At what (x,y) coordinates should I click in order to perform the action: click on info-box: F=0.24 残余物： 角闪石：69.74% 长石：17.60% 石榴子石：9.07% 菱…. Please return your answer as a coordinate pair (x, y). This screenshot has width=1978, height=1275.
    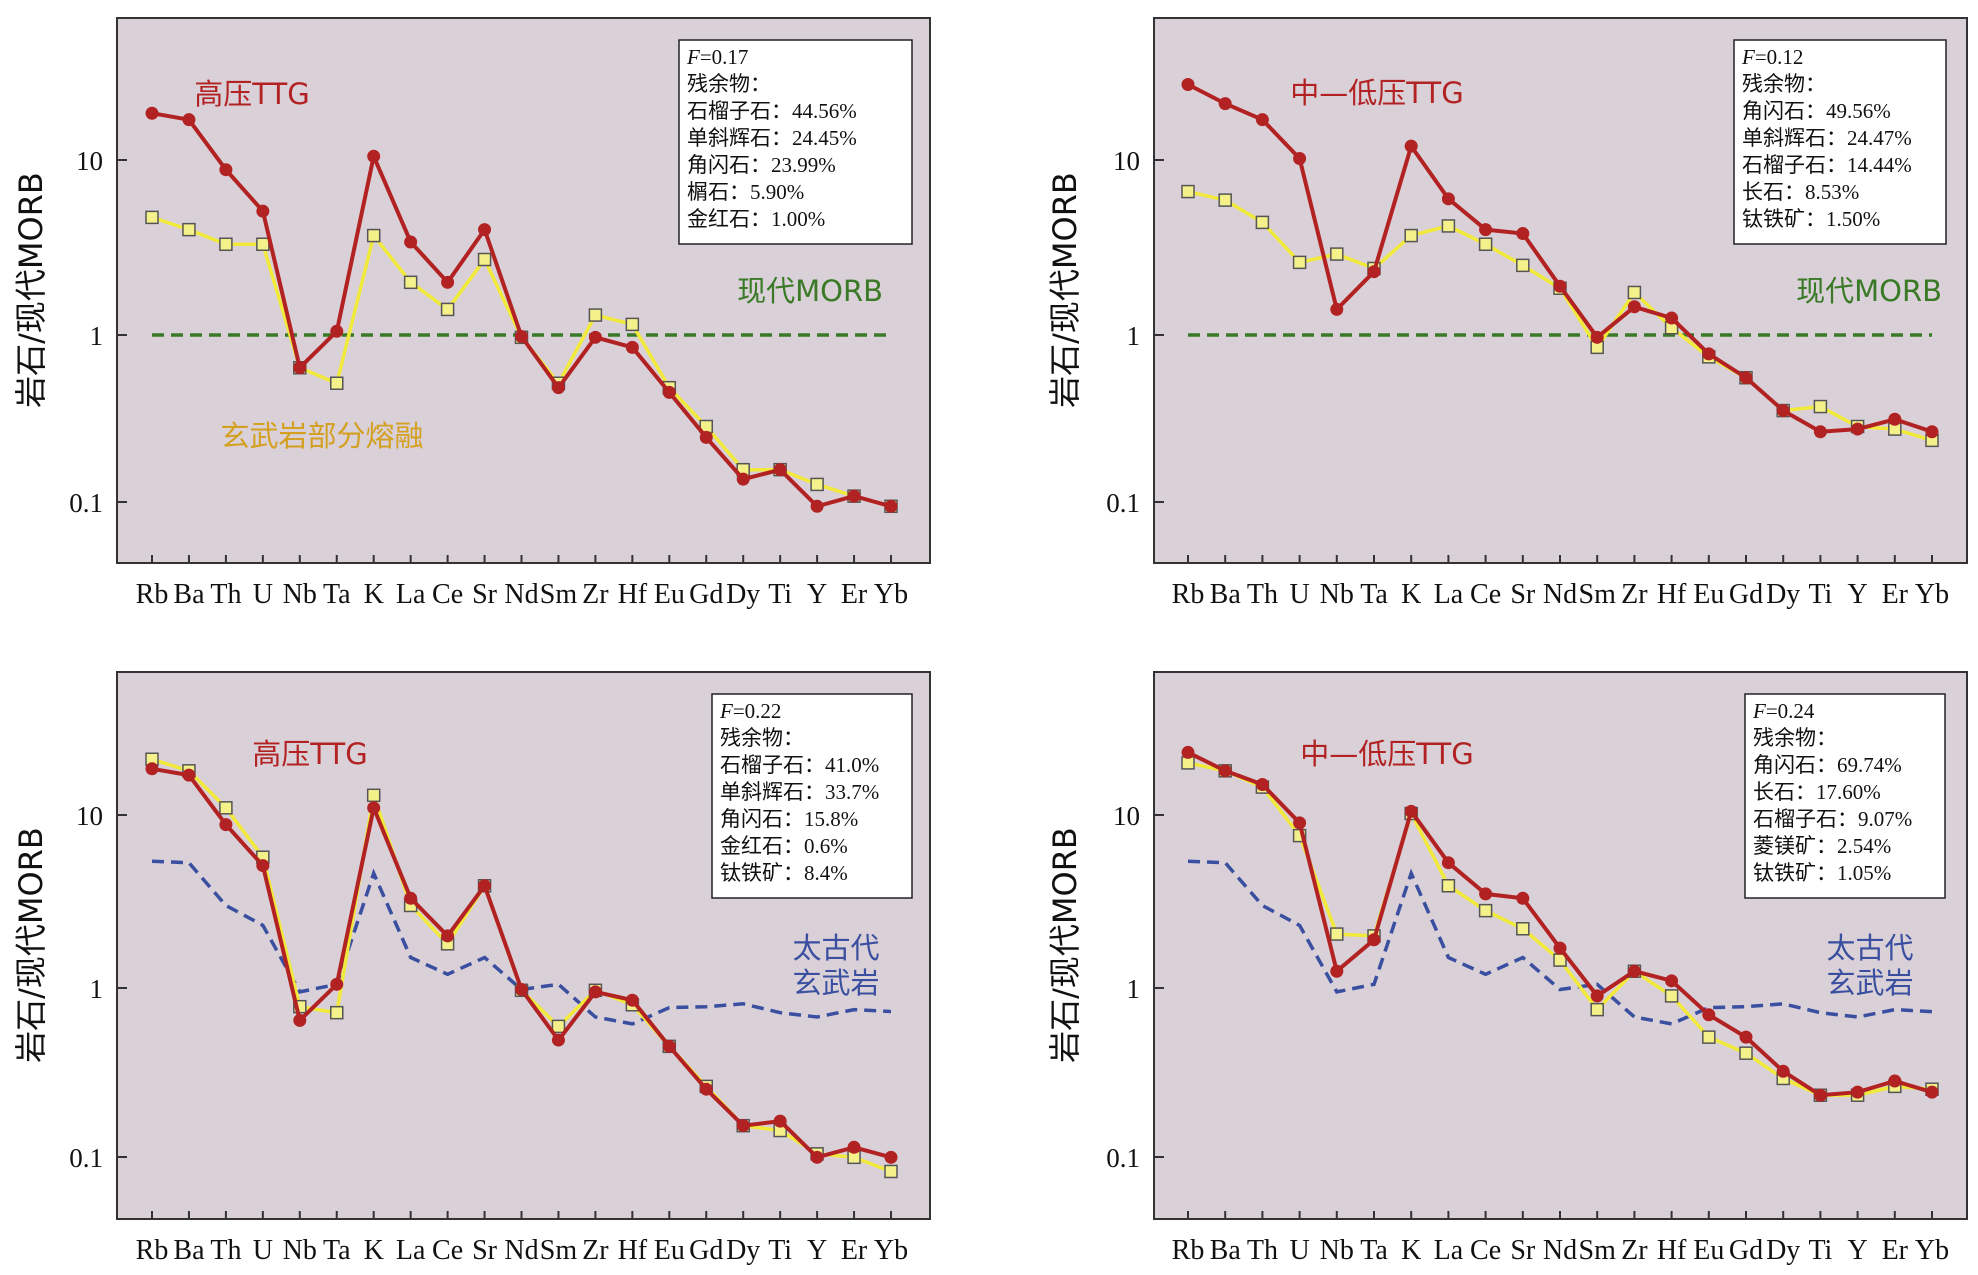
    Looking at the image, I should click on (1845, 796).